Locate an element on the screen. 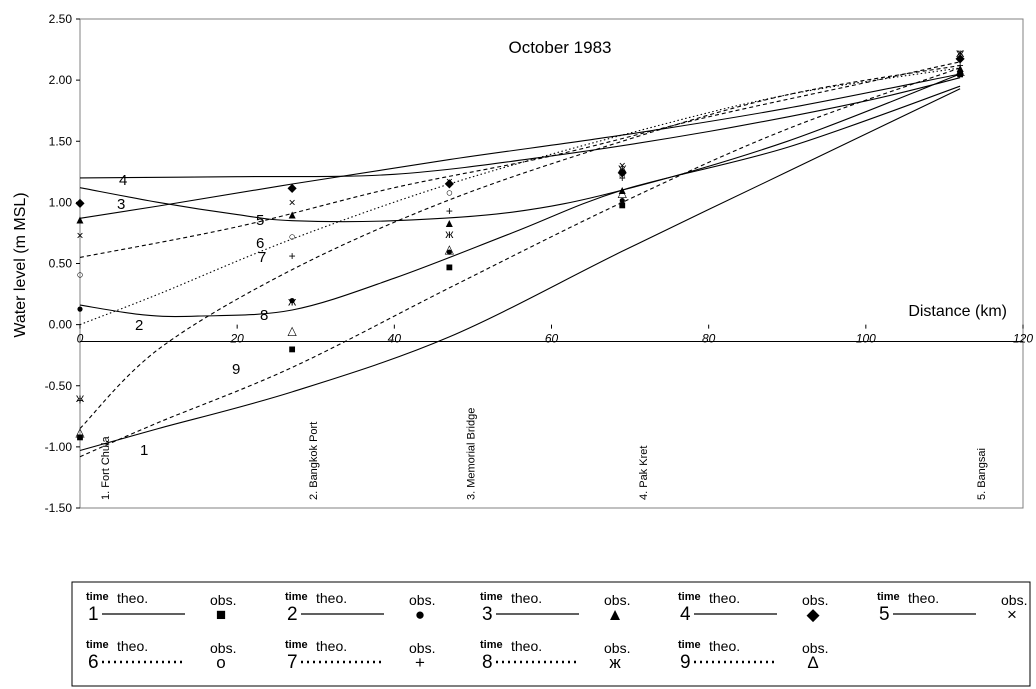  legend-entry-7: time theo. obs. 7 + is located at coordinates (360, 655).